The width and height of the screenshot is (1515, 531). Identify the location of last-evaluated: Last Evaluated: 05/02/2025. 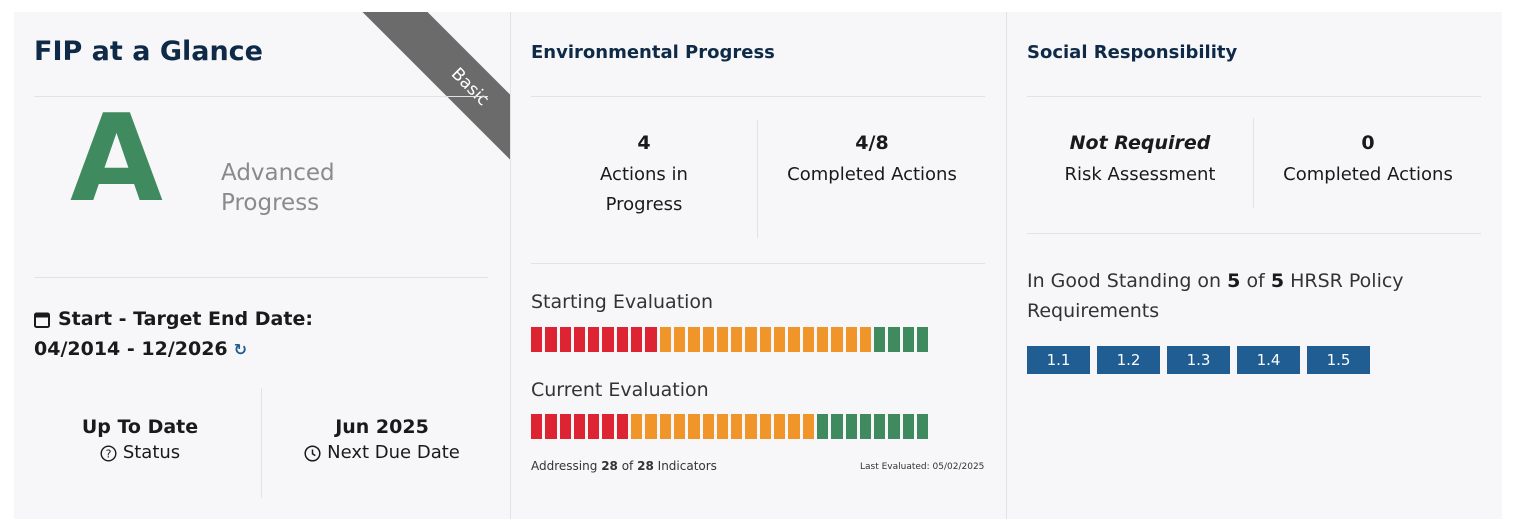
(922, 467).